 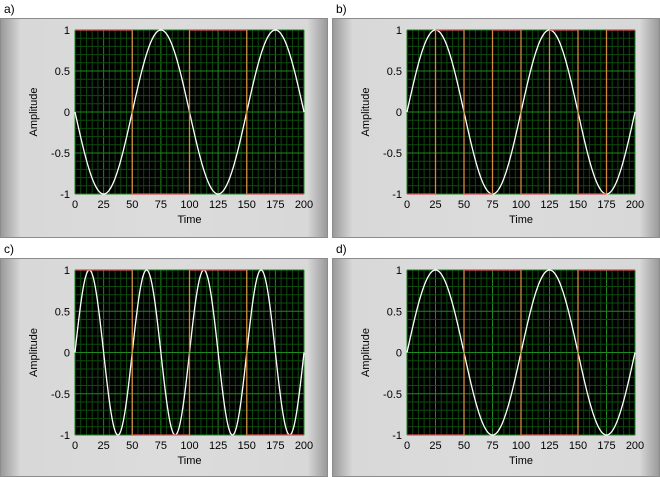 What do you see at coordinates (9, 249) in the screenshot?
I see `panel-label-c: c)` at bounding box center [9, 249].